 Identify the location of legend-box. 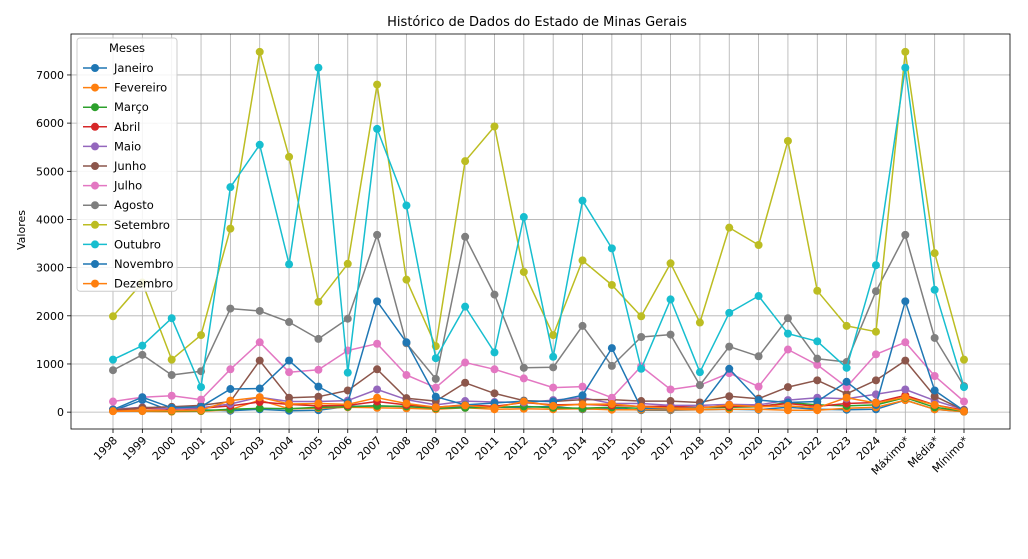
(127, 164).